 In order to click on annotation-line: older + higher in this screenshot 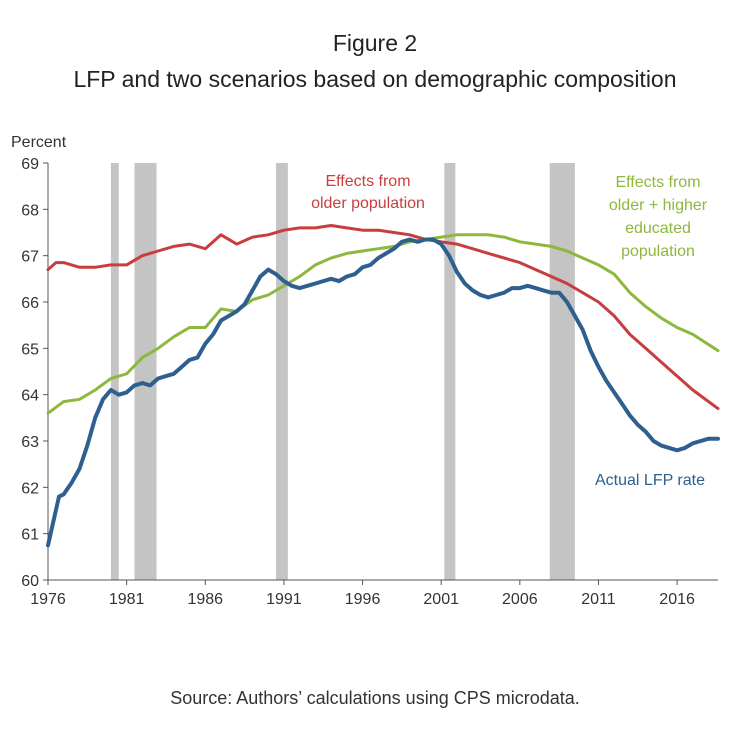, I will do `click(658, 205)`.